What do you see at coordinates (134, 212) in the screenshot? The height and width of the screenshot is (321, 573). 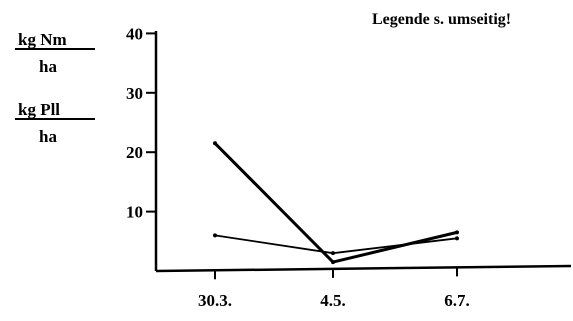 I see `y-tick-label: 10` at bounding box center [134, 212].